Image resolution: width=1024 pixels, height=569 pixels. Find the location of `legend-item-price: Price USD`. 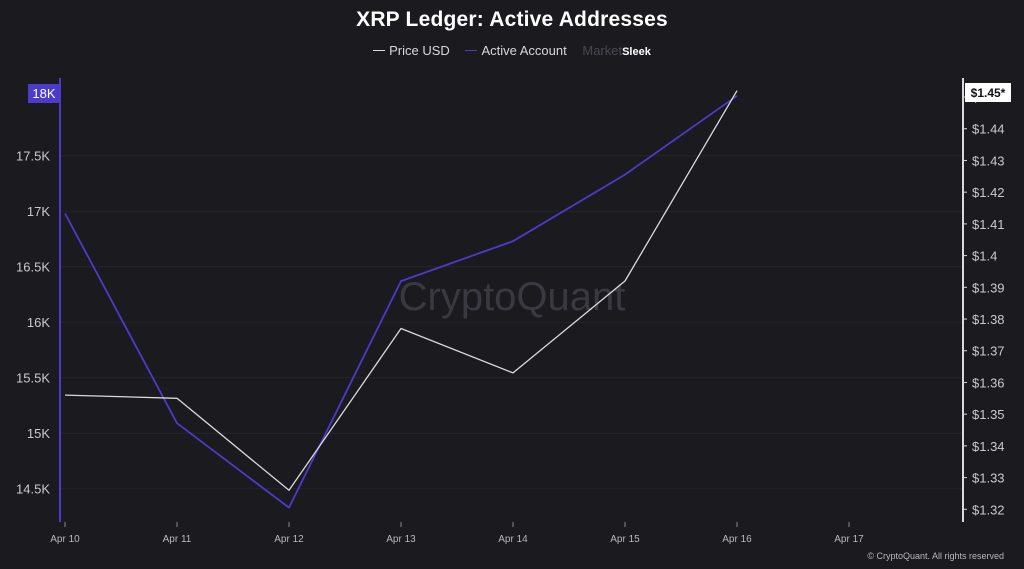

legend-item-price: Price USD is located at coordinates (411, 50).